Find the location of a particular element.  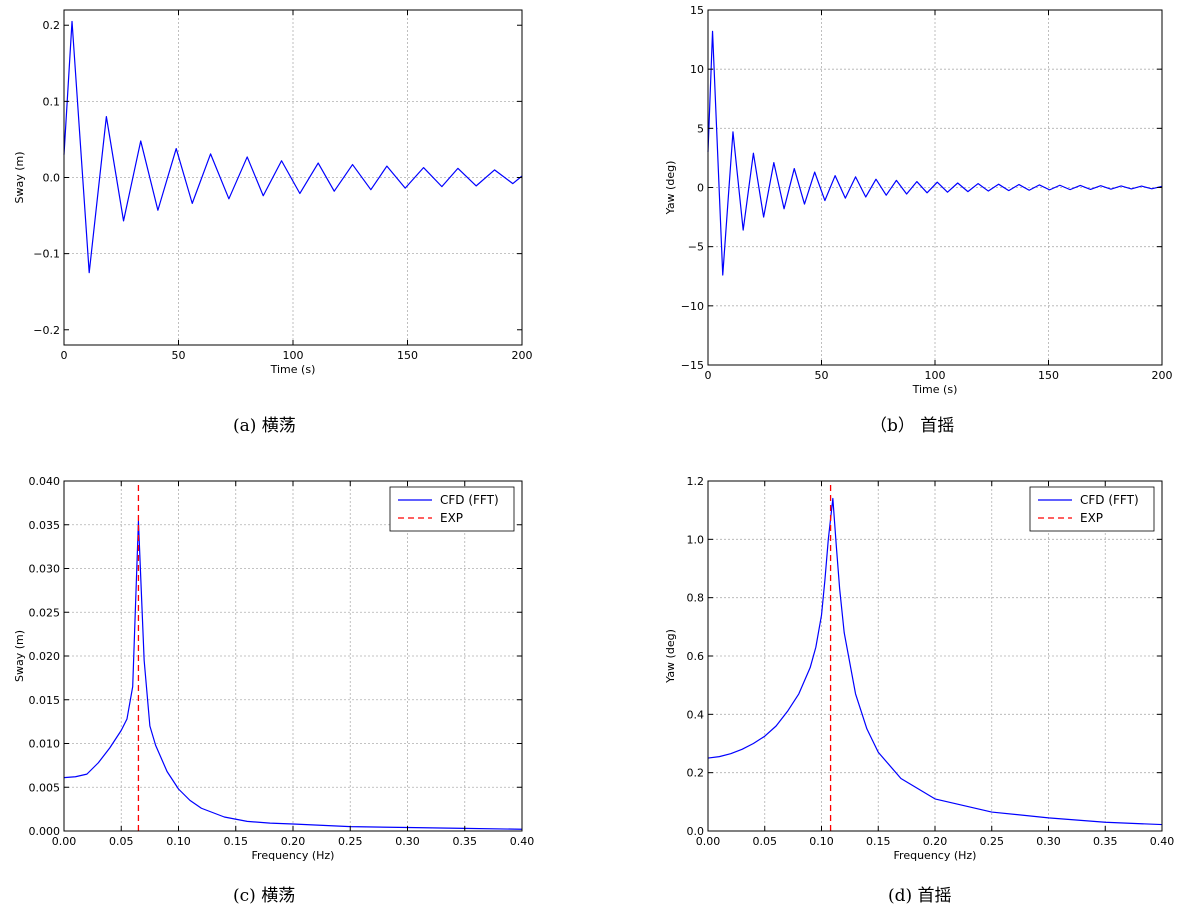

y-tick-label: 15 is located at coordinates (697, 10).